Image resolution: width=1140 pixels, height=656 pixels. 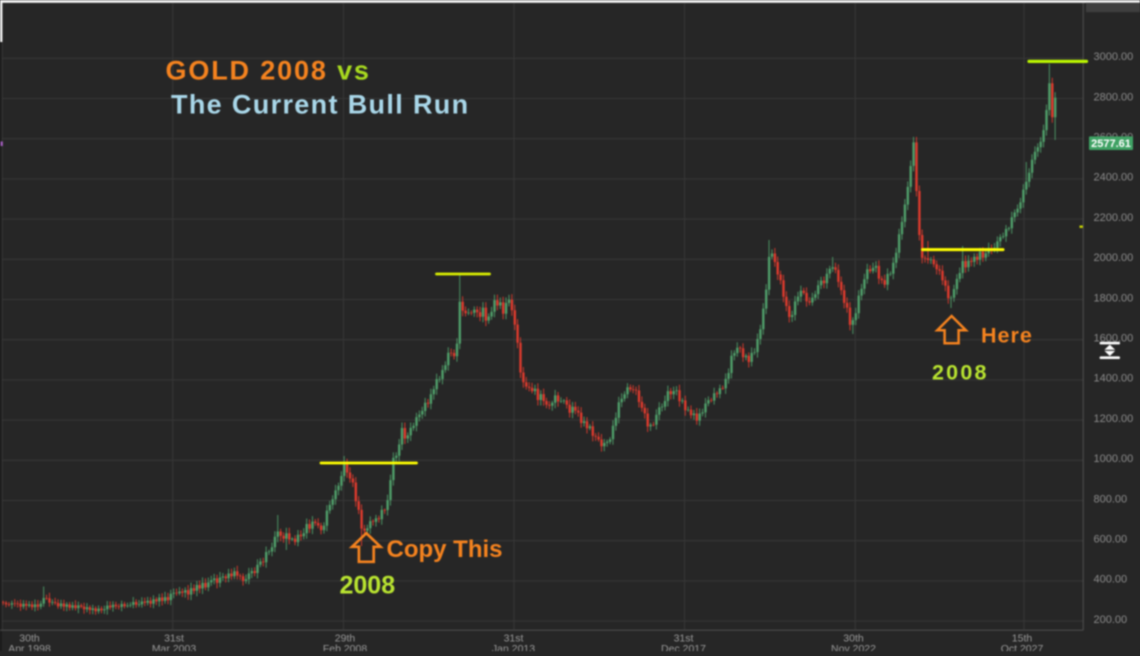 I want to click on svg-text: 400.00, so click(x=1111, y=580).